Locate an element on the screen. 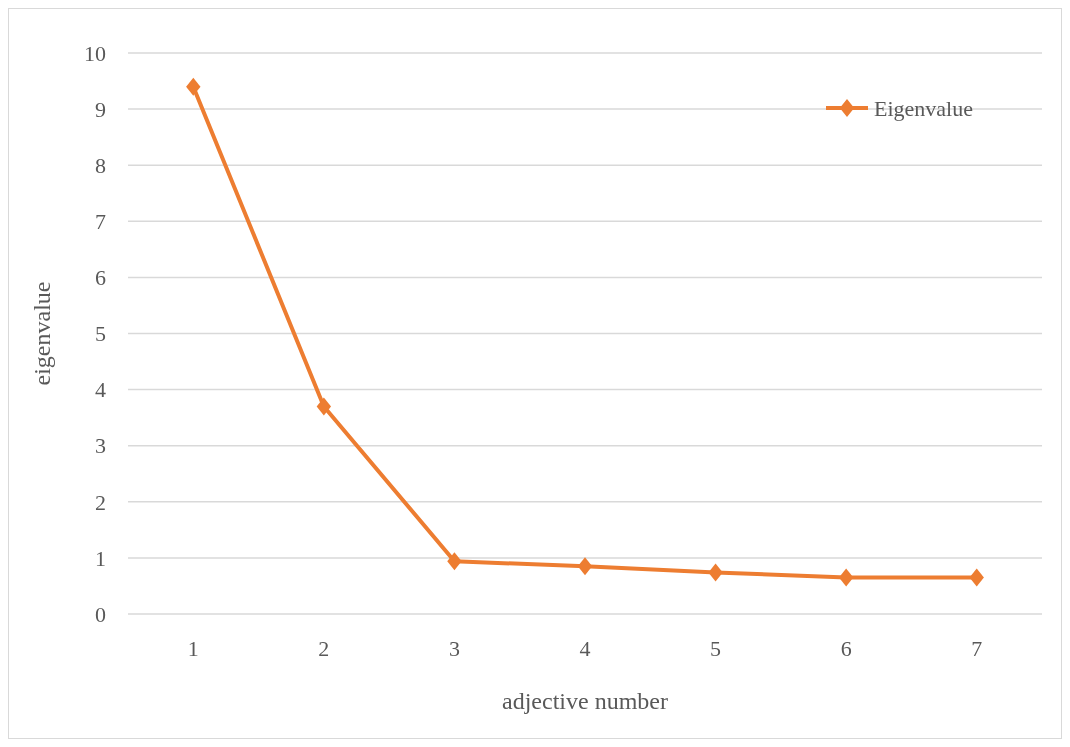 The height and width of the screenshot is (747, 1070). legend-label: Eigenvalue is located at coordinates (923, 108).